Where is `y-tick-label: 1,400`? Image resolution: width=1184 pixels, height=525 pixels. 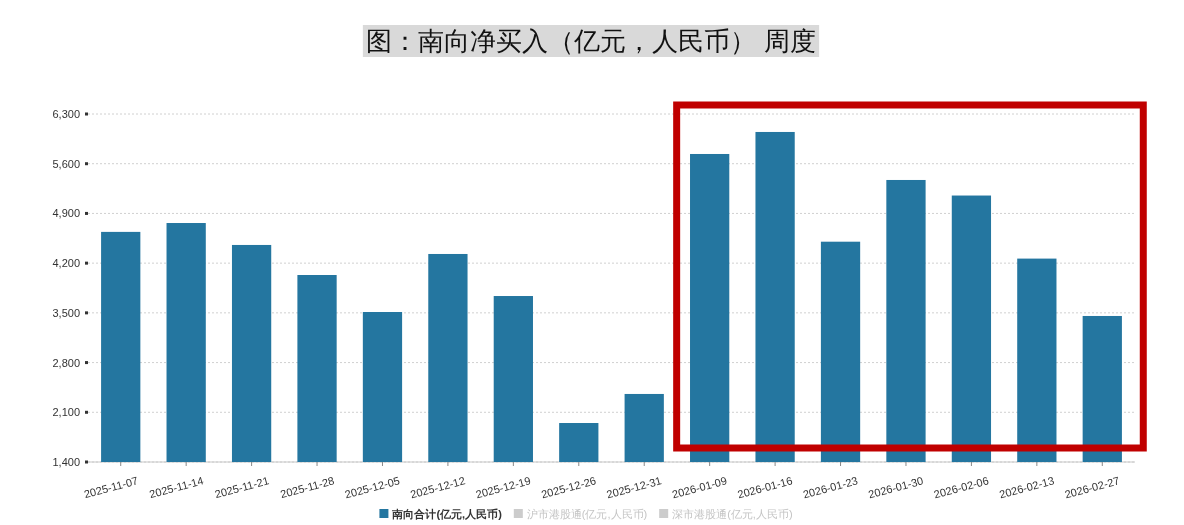 y-tick-label: 1,400 is located at coordinates (66, 462).